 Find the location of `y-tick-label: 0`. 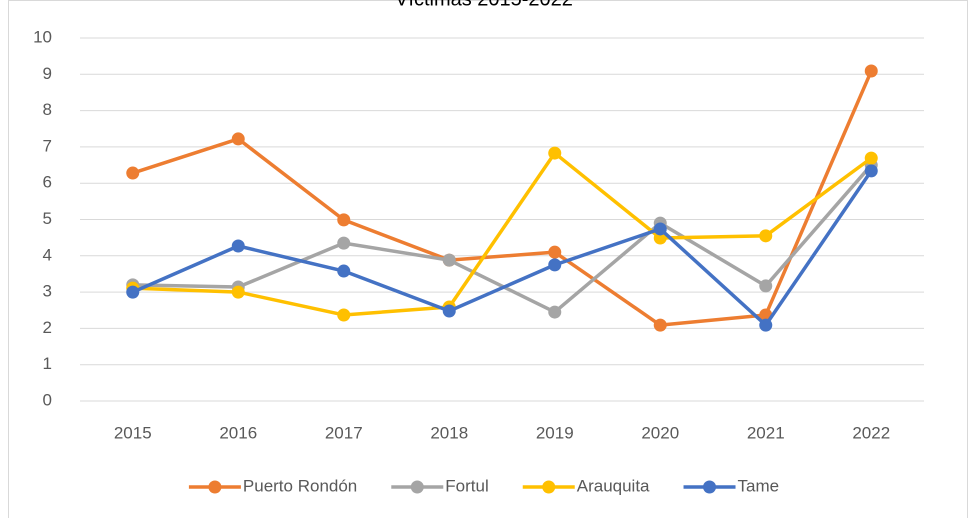

y-tick-label: 0 is located at coordinates (47, 399).